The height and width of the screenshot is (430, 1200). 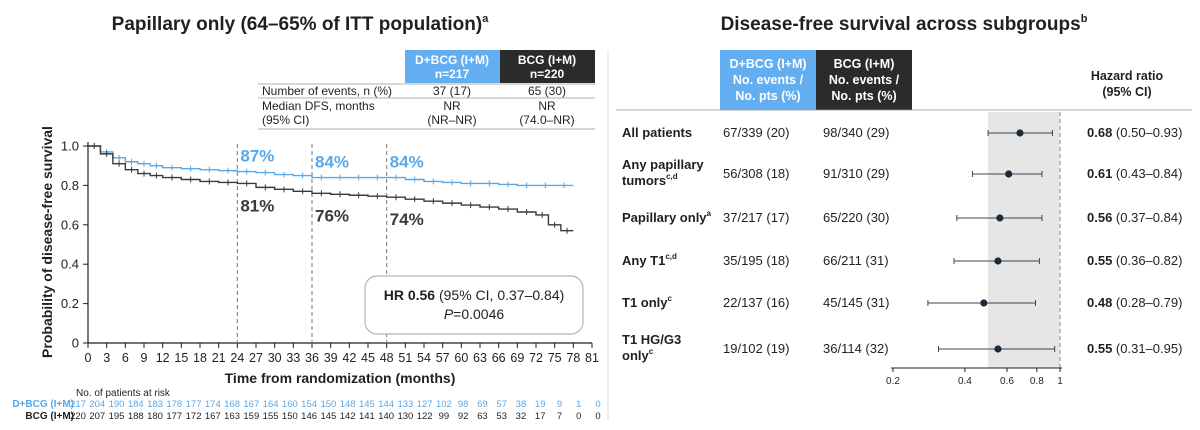 I want to click on risk-table-cell: 160, so click(x=290, y=404).